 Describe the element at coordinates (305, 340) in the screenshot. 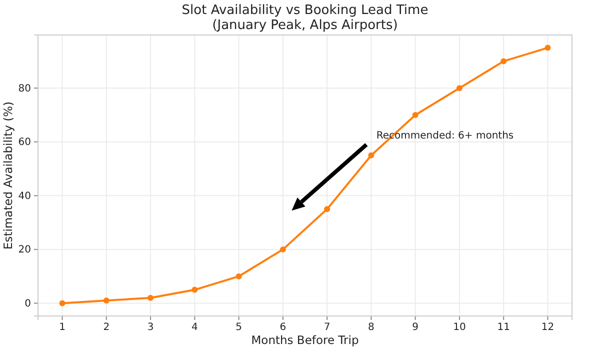

I see `x-axis-title: Months Before Trip` at that location.